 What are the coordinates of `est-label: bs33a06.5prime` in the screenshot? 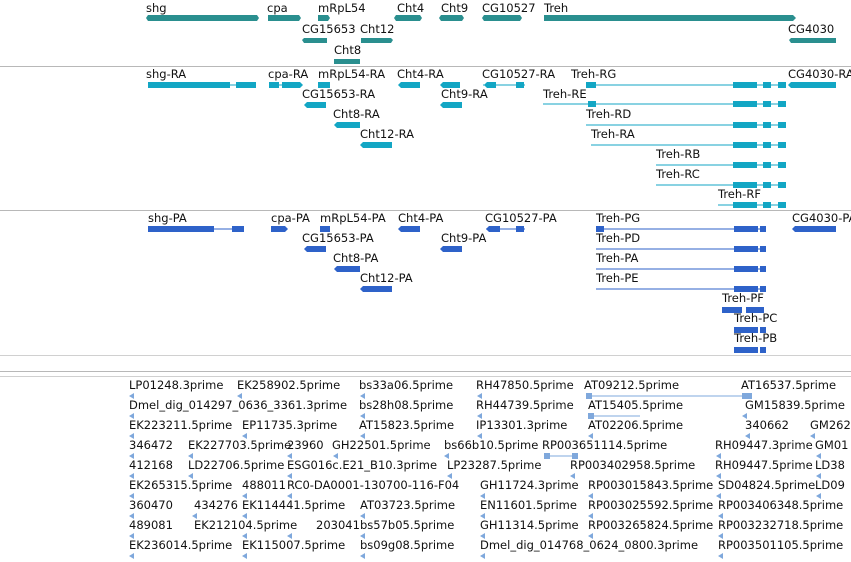 It's located at (406, 385).